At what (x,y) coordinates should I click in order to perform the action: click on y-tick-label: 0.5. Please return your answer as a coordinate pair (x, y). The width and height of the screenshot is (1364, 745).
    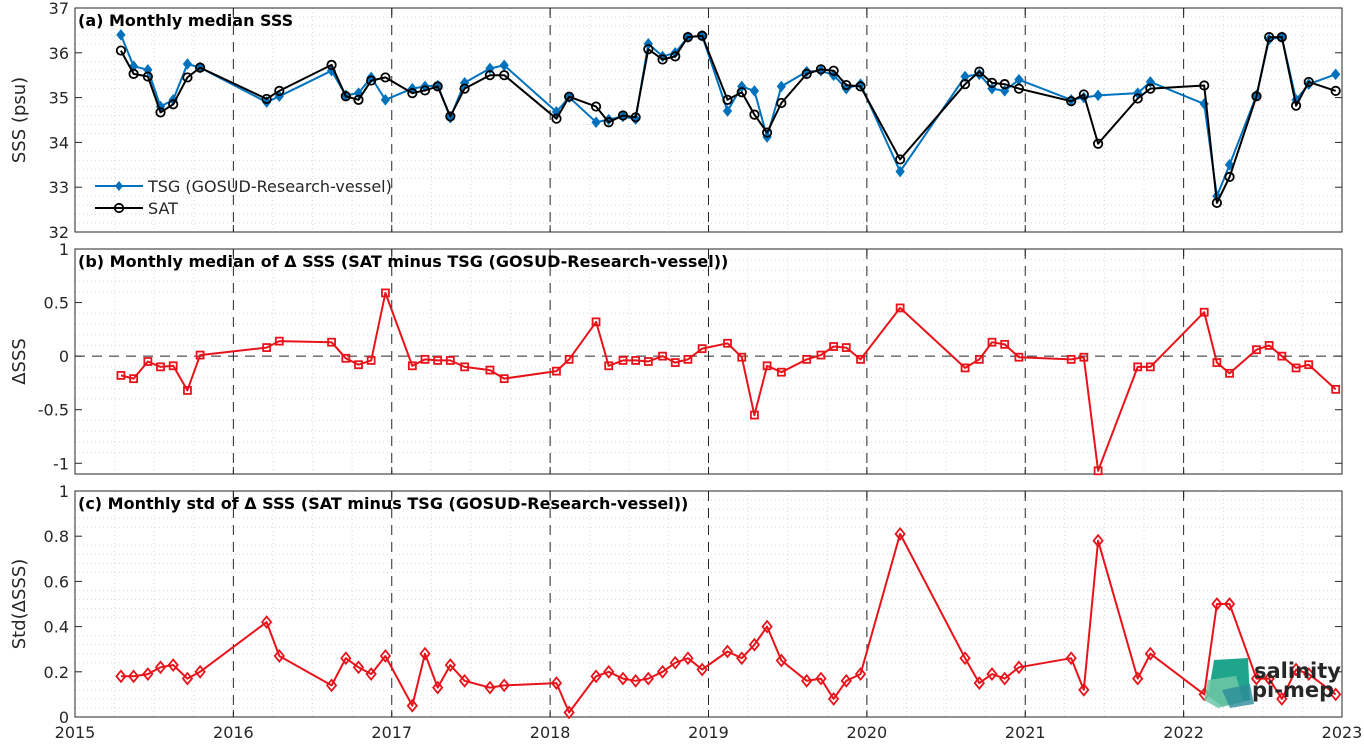
    Looking at the image, I should click on (56, 303).